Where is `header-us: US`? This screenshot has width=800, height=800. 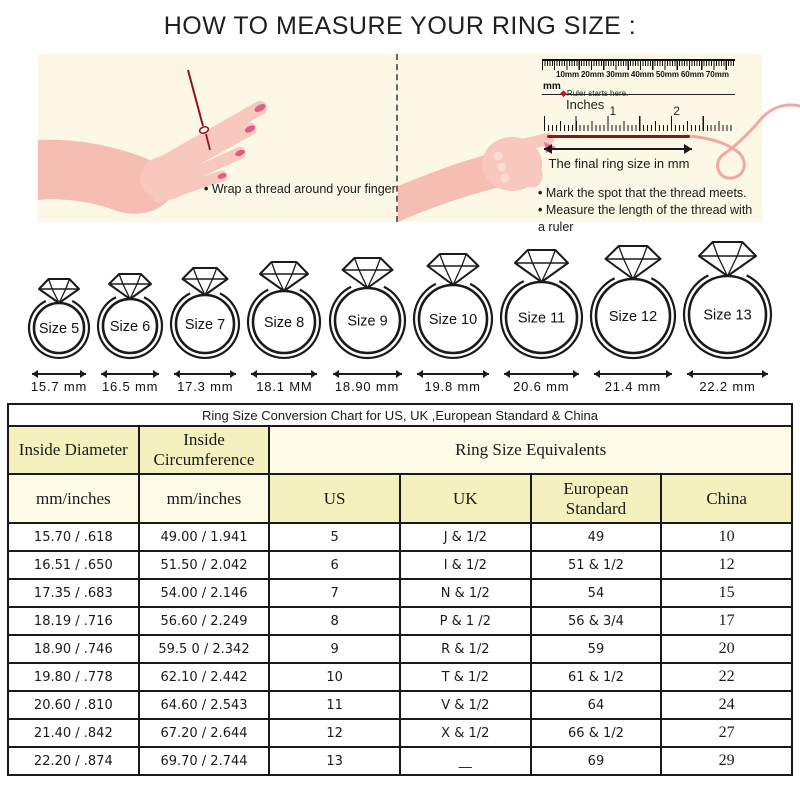
header-us: US is located at coordinates (334, 498).